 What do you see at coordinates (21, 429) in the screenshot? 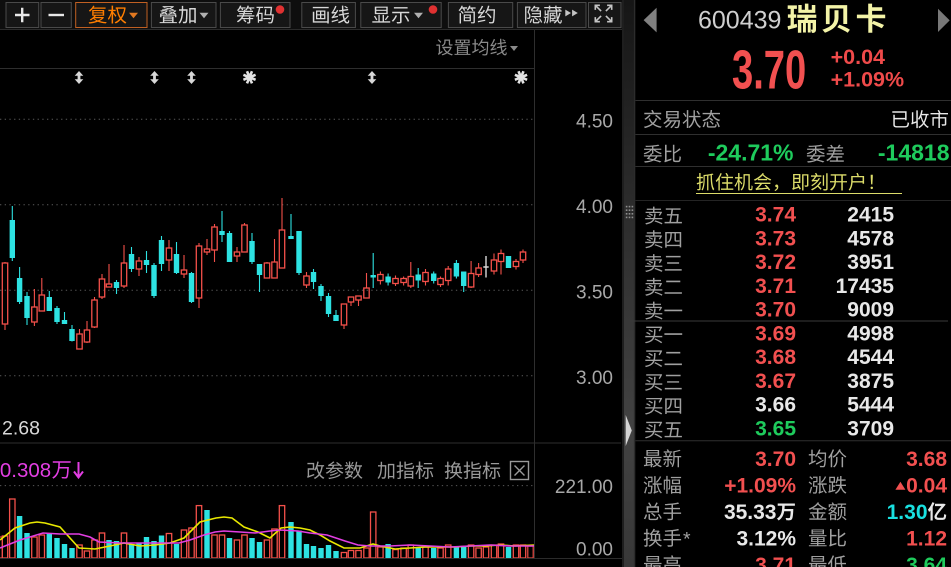
I see `svg-text: 2.68` at bounding box center [21, 429].